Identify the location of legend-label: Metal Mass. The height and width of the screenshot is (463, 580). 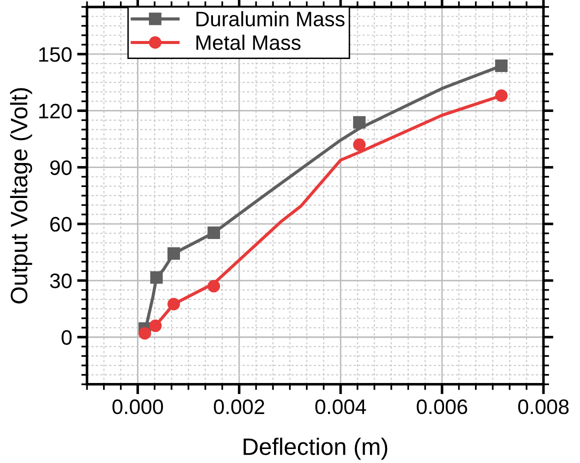
(248, 42).